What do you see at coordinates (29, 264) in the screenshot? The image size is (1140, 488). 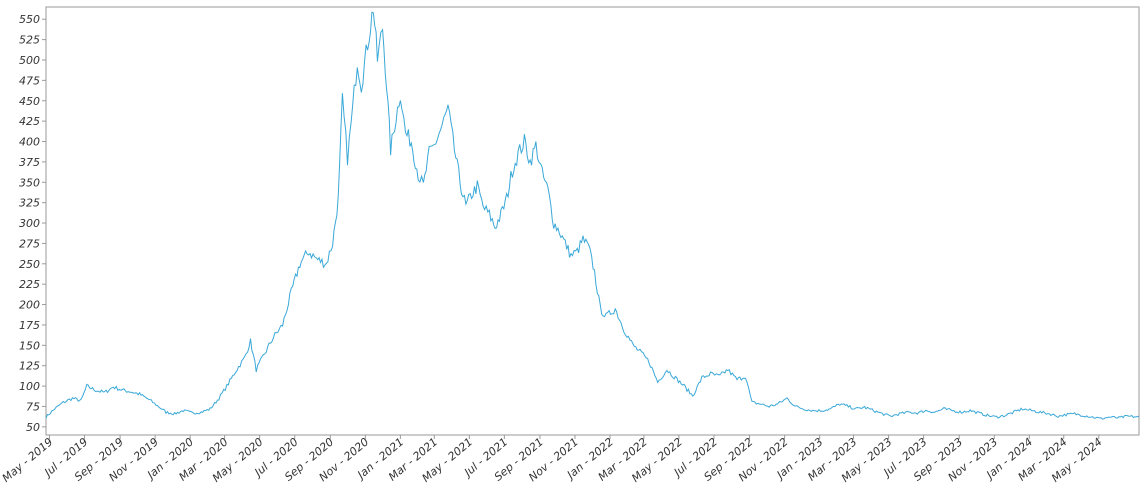 I see `y-tick-label: 250` at bounding box center [29, 264].